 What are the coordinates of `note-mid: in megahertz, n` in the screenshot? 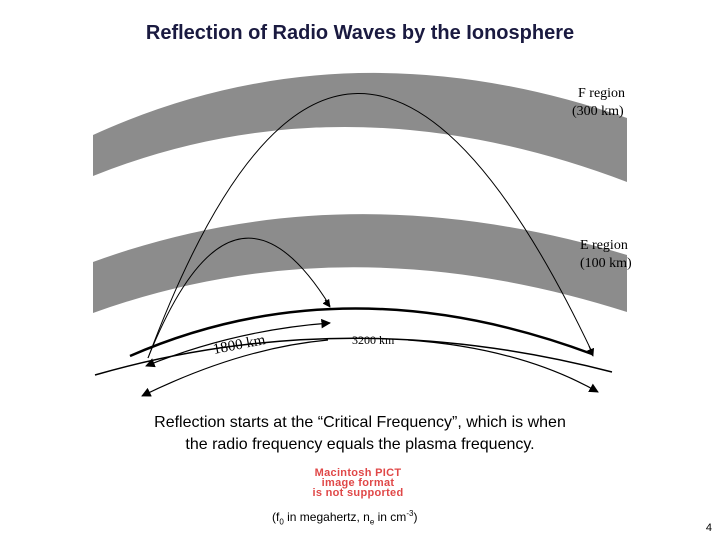 It's located at (326, 517).